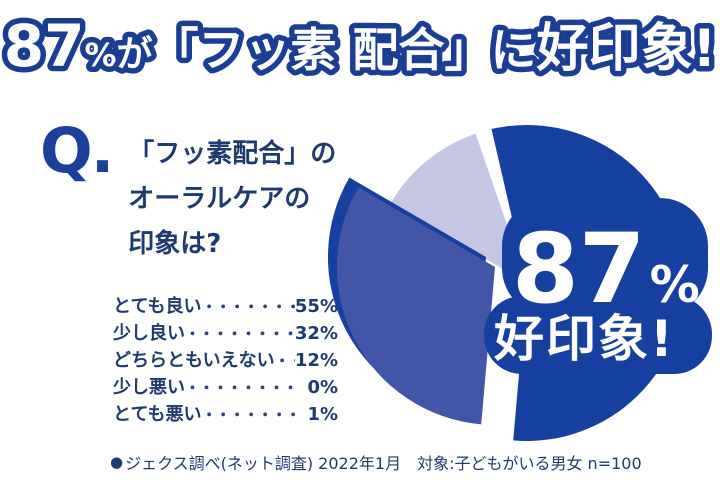  What do you see at coordinates (316, 360) in the screenshot?
I see `answer-value: 12%` at bounding box center [316, 360].